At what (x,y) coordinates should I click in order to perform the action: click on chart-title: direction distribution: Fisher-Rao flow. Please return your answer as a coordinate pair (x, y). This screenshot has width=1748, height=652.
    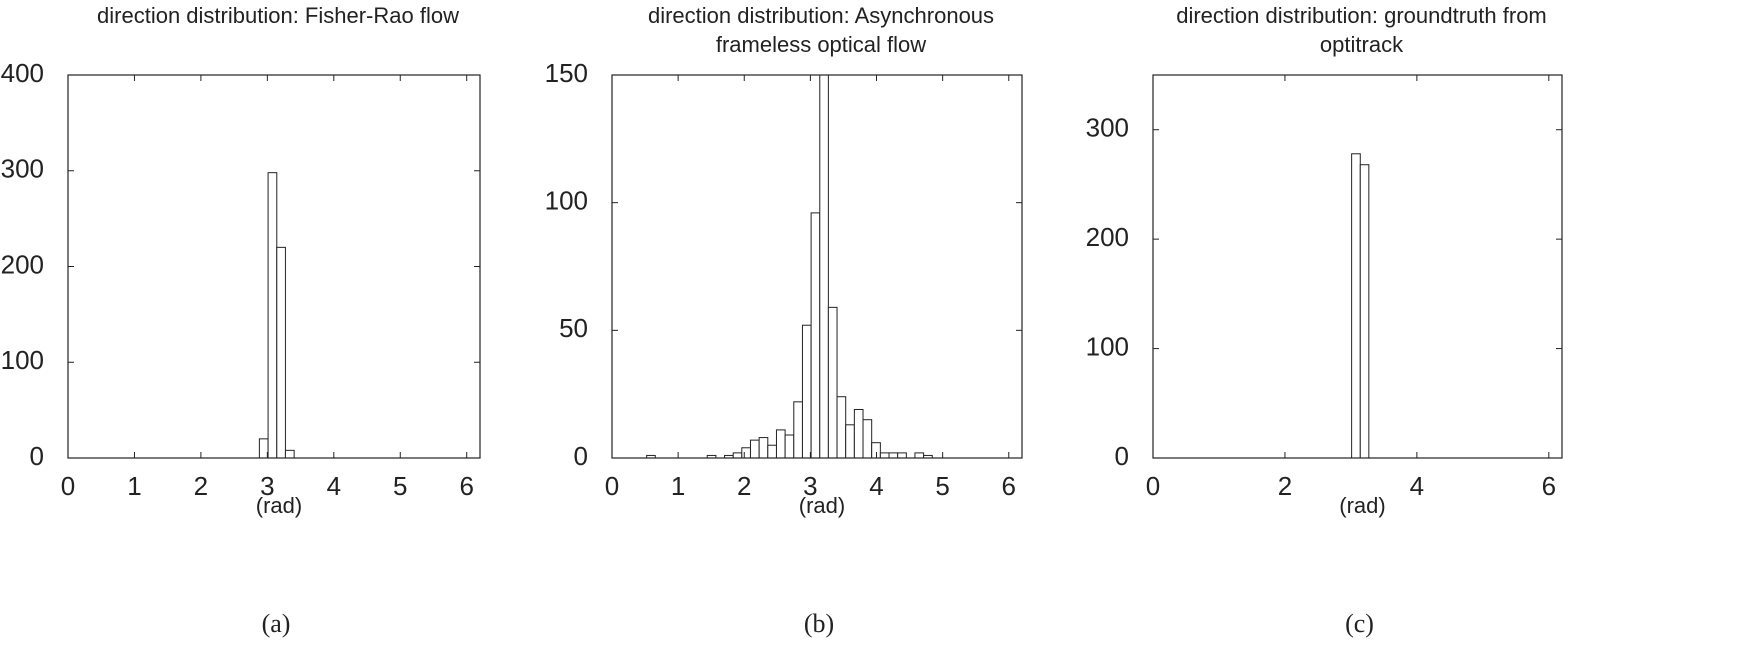
    Looking at the image, I should click on (278, 15).